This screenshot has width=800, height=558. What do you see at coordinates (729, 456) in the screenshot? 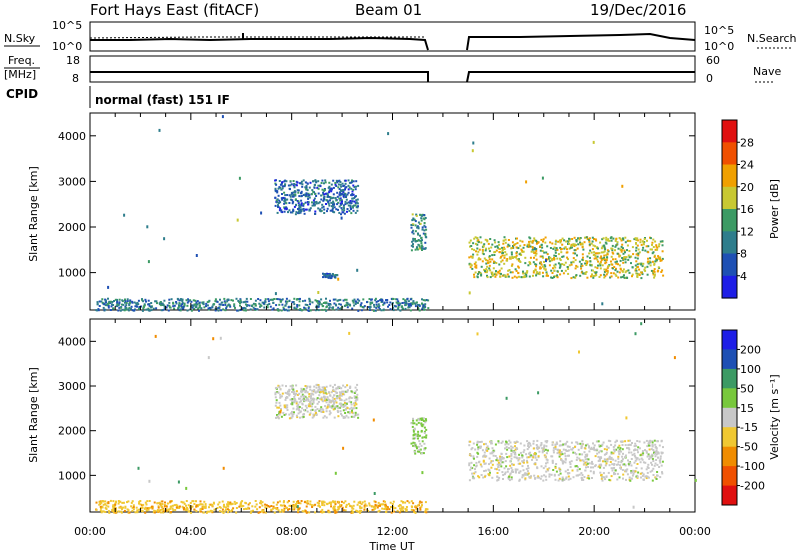
I see `colorbar-cell` at bounding box center [729, 456].